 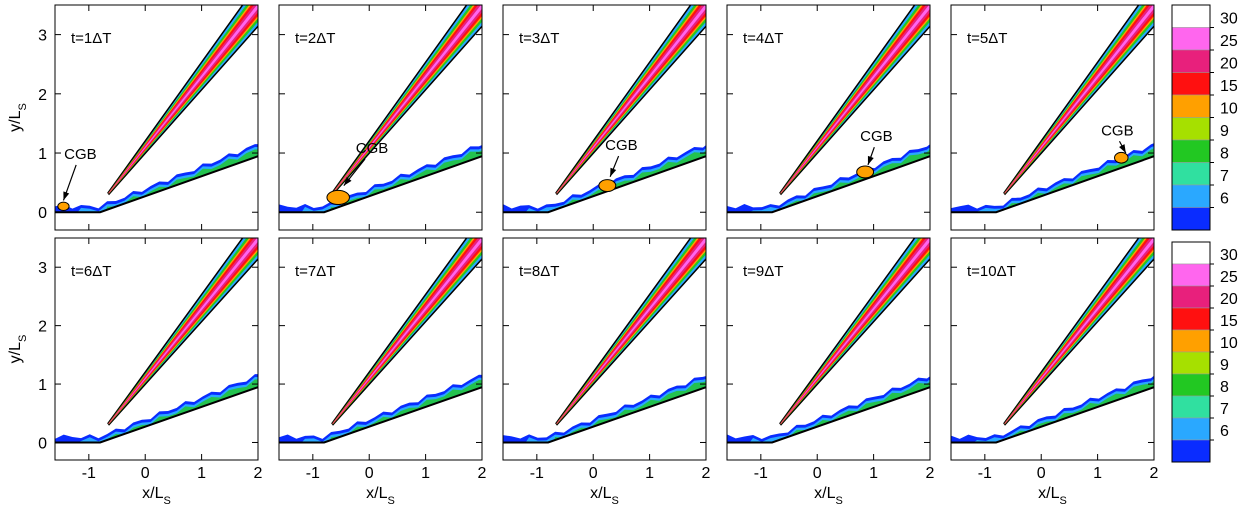 I want to click on panel-title: t=6ΔT, so click(x=91, y=271).